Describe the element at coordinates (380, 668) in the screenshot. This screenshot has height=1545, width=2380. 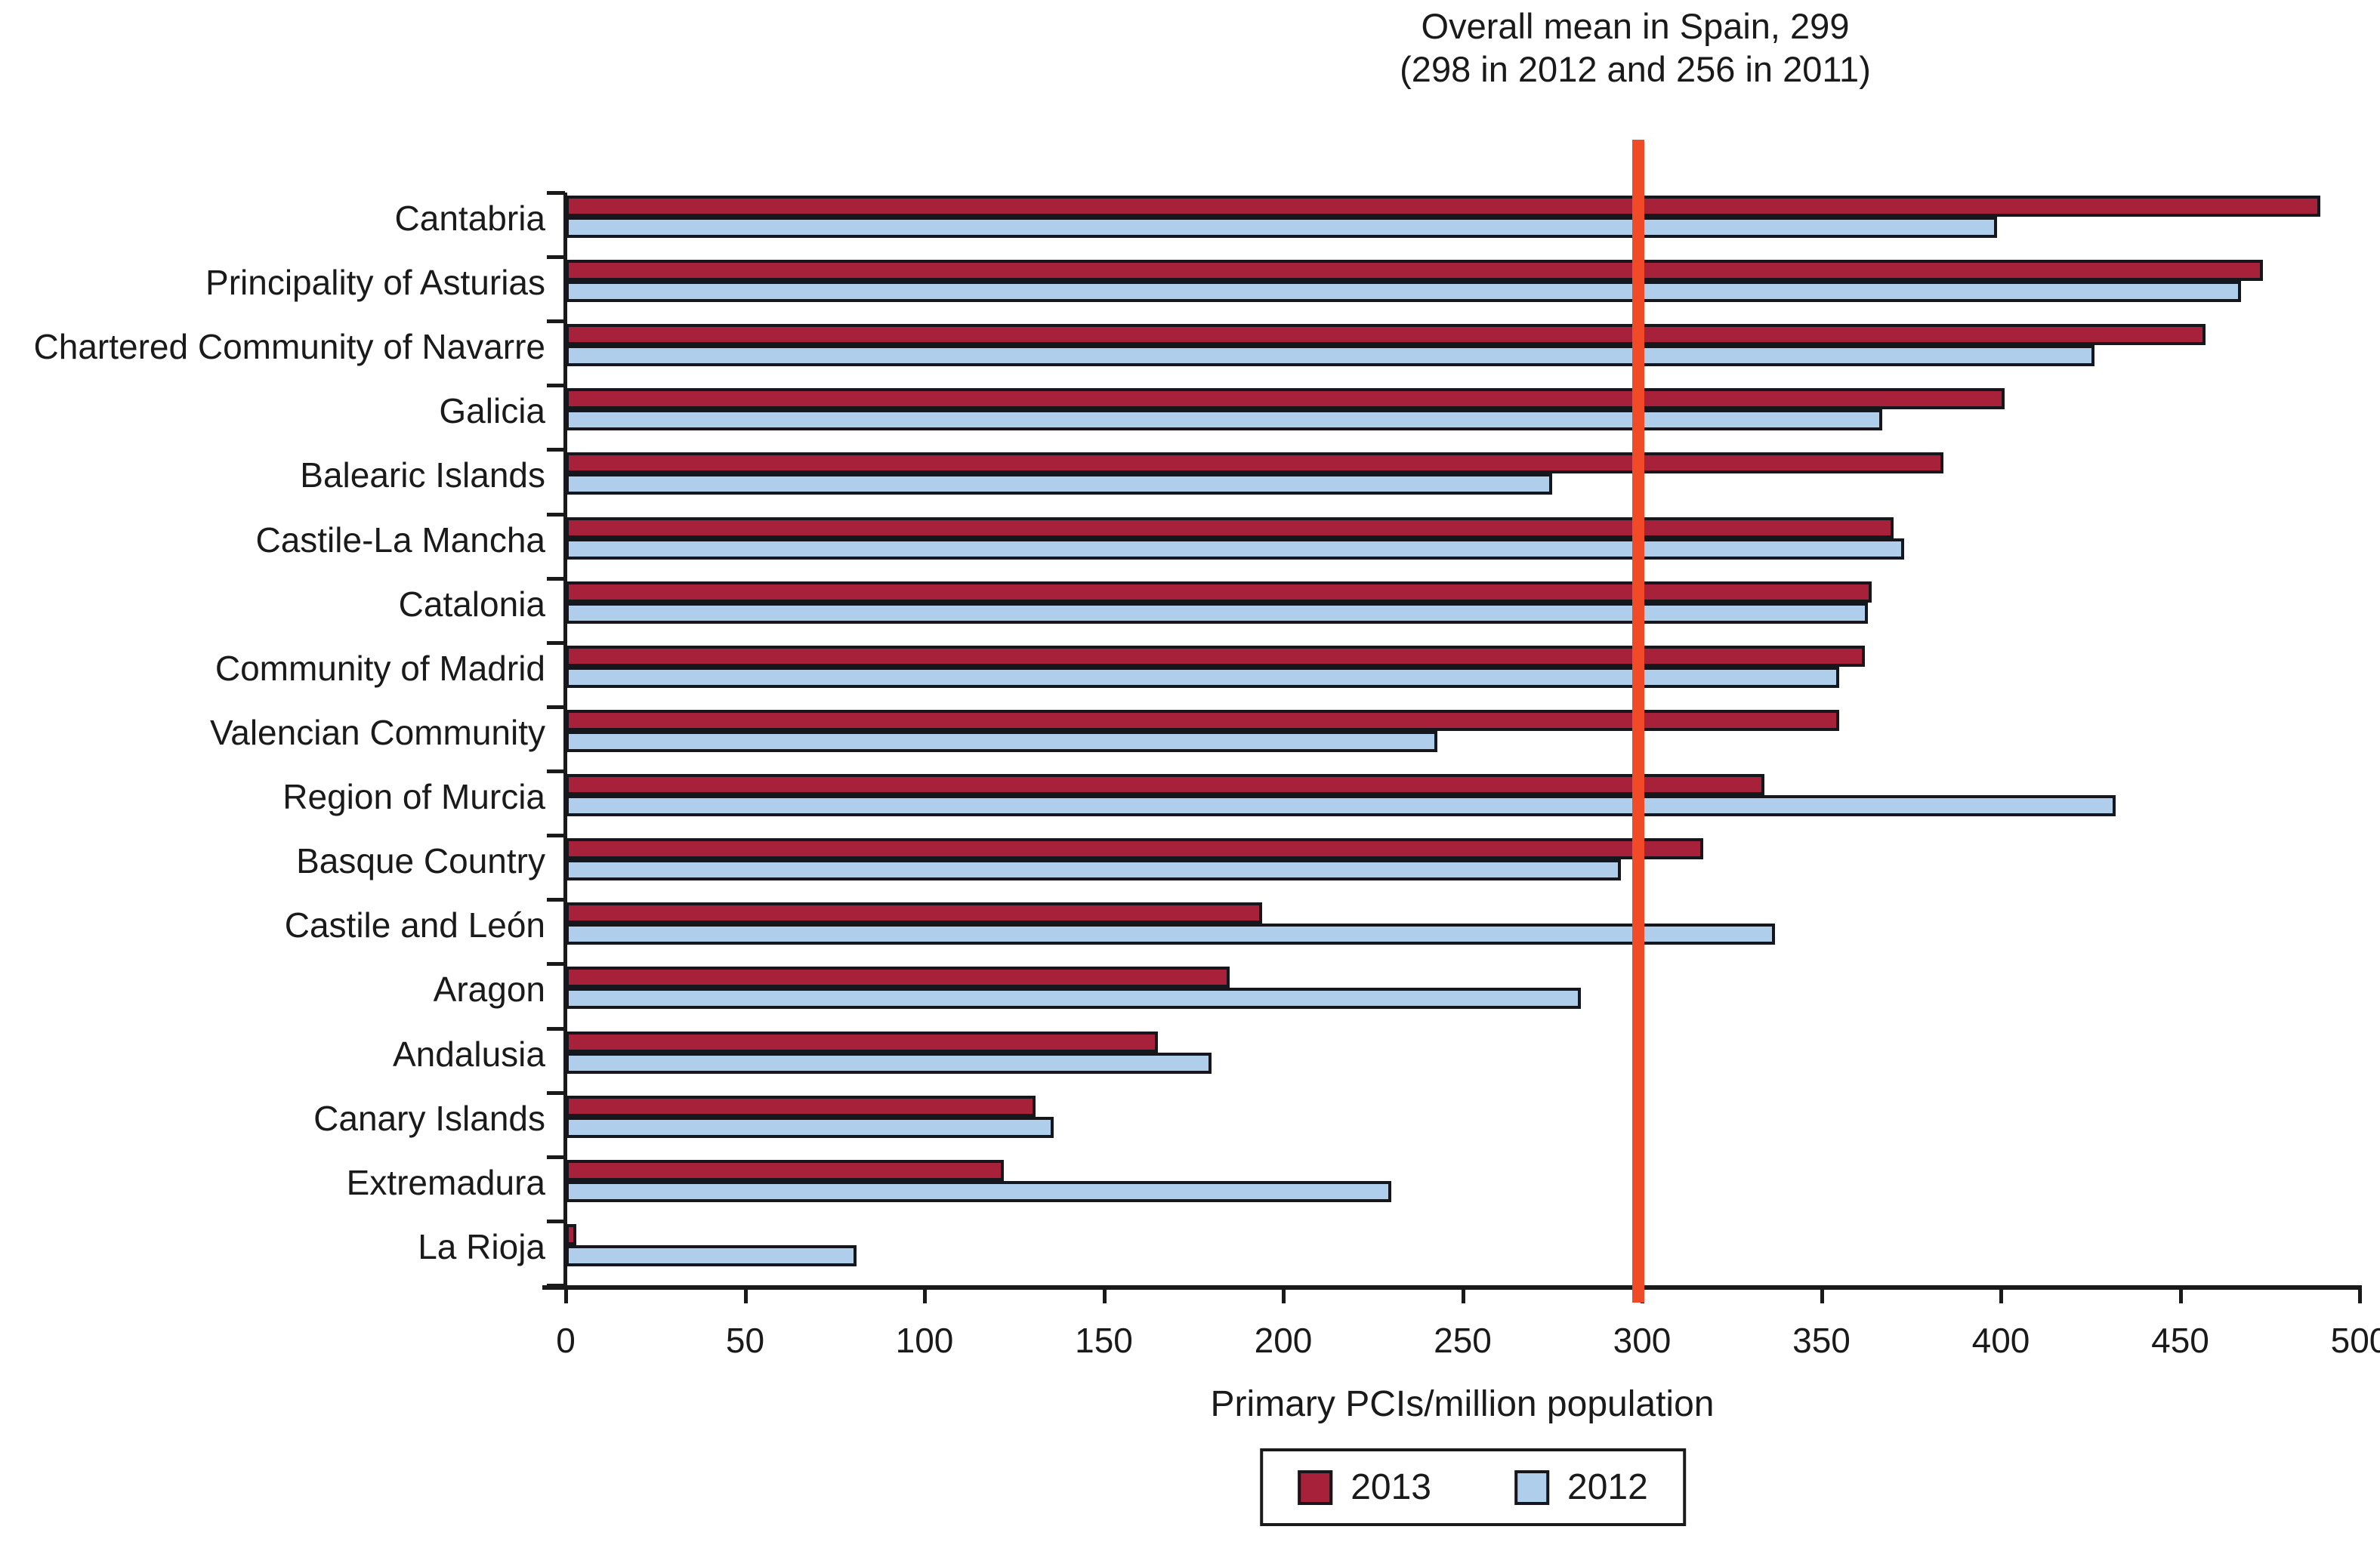
I see `region-label: Community of Madrid` at that location.